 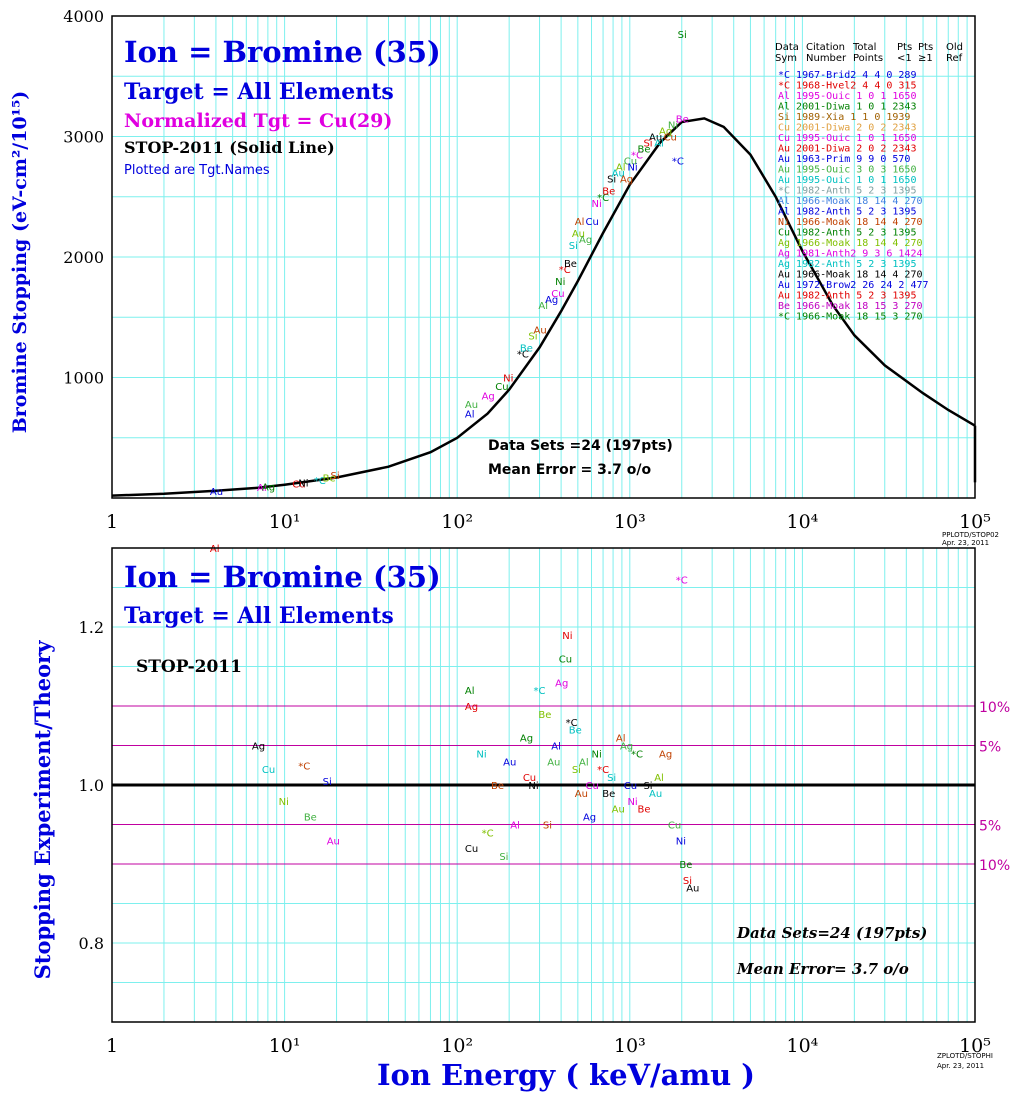 I want to click on legend-row: Al 2001-Diwa 1 0 1 2343, so click(x=847, y=107).